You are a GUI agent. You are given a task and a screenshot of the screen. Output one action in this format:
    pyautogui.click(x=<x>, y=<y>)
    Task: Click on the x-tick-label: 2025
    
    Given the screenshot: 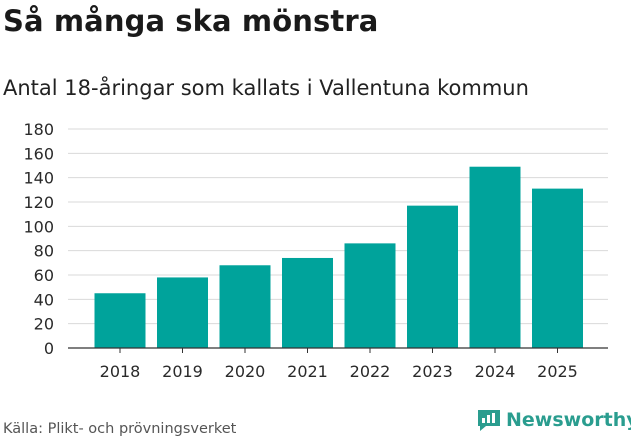 What is the action you would take?
    pyautogui.click(x=557, y=371)
    